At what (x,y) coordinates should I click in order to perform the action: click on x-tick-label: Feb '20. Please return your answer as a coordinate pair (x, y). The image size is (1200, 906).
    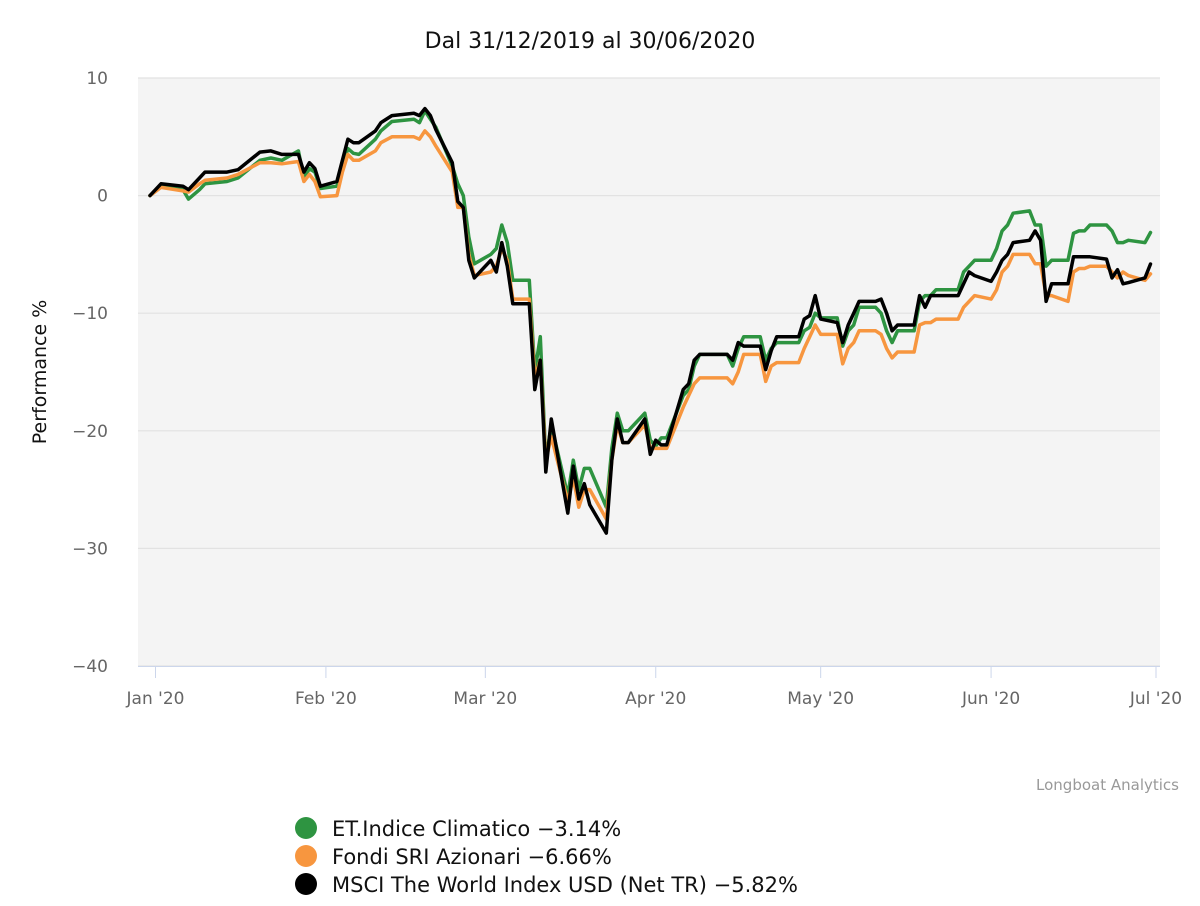
    Looking at the image, I should click on (326, 699).